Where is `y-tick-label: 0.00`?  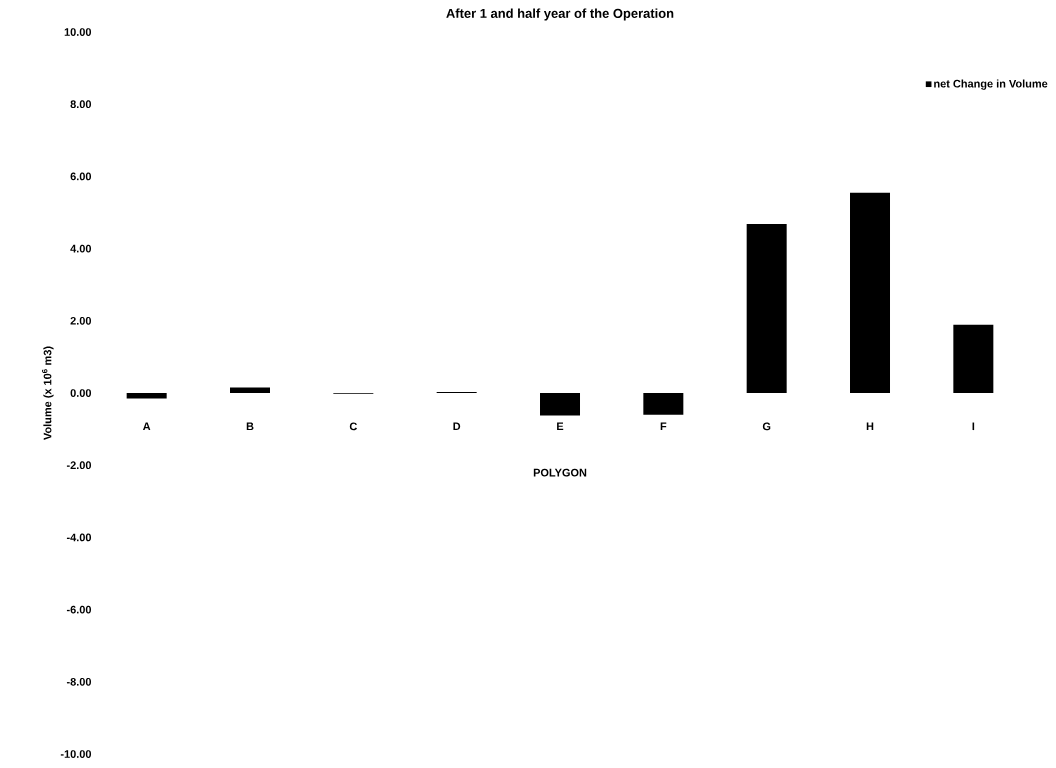 y-tick-label: 0.00 is located at coordinates (81, 393).